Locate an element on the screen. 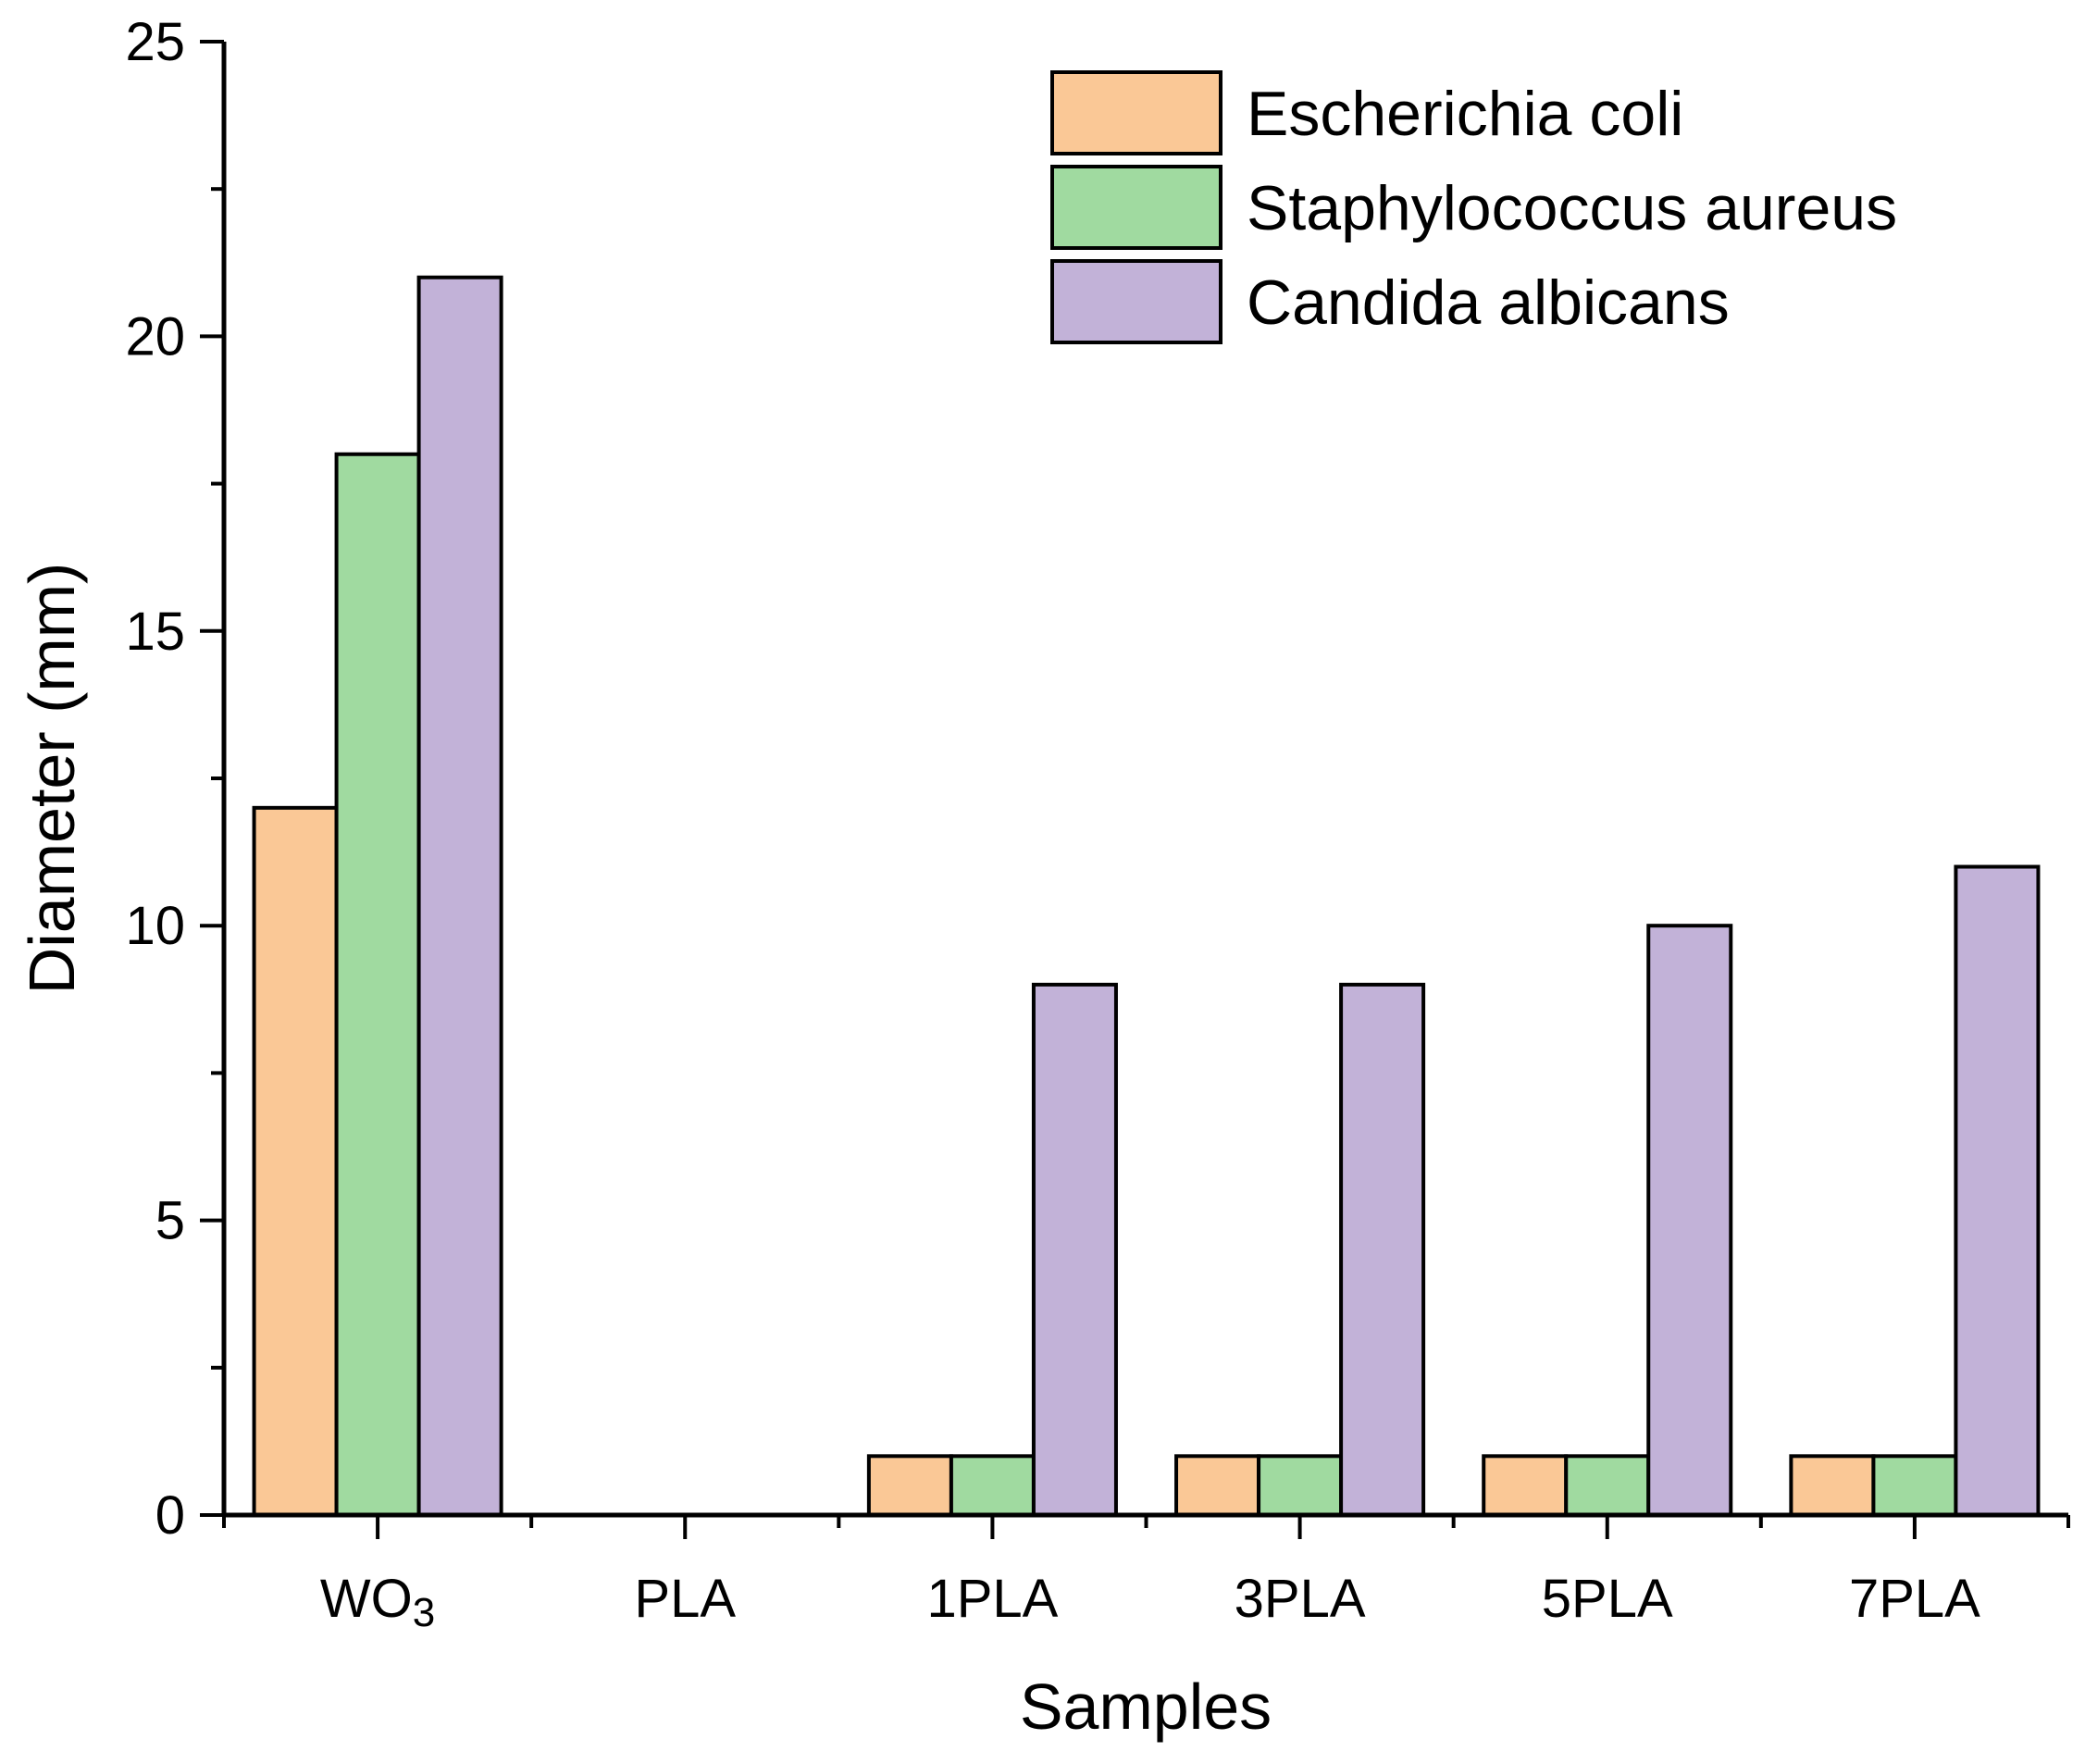 This screenshot has width=2085, height=1764. y-tick-label: 15 is located at coordinates (155, 632).